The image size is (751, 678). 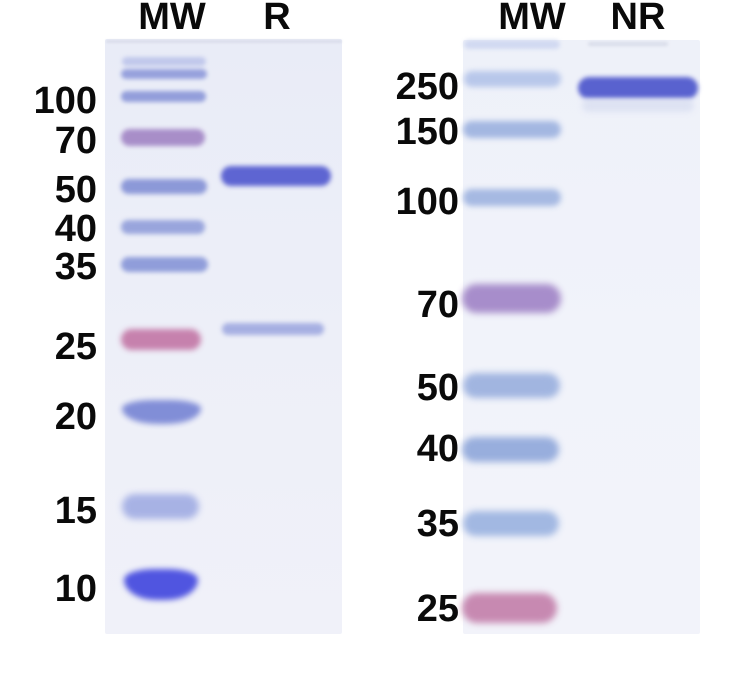 What do you see at coordinates (638, 19) in the screenshot?
I see `lane-header-nr-non-reduced: NR` at bounding box center [638, 19].